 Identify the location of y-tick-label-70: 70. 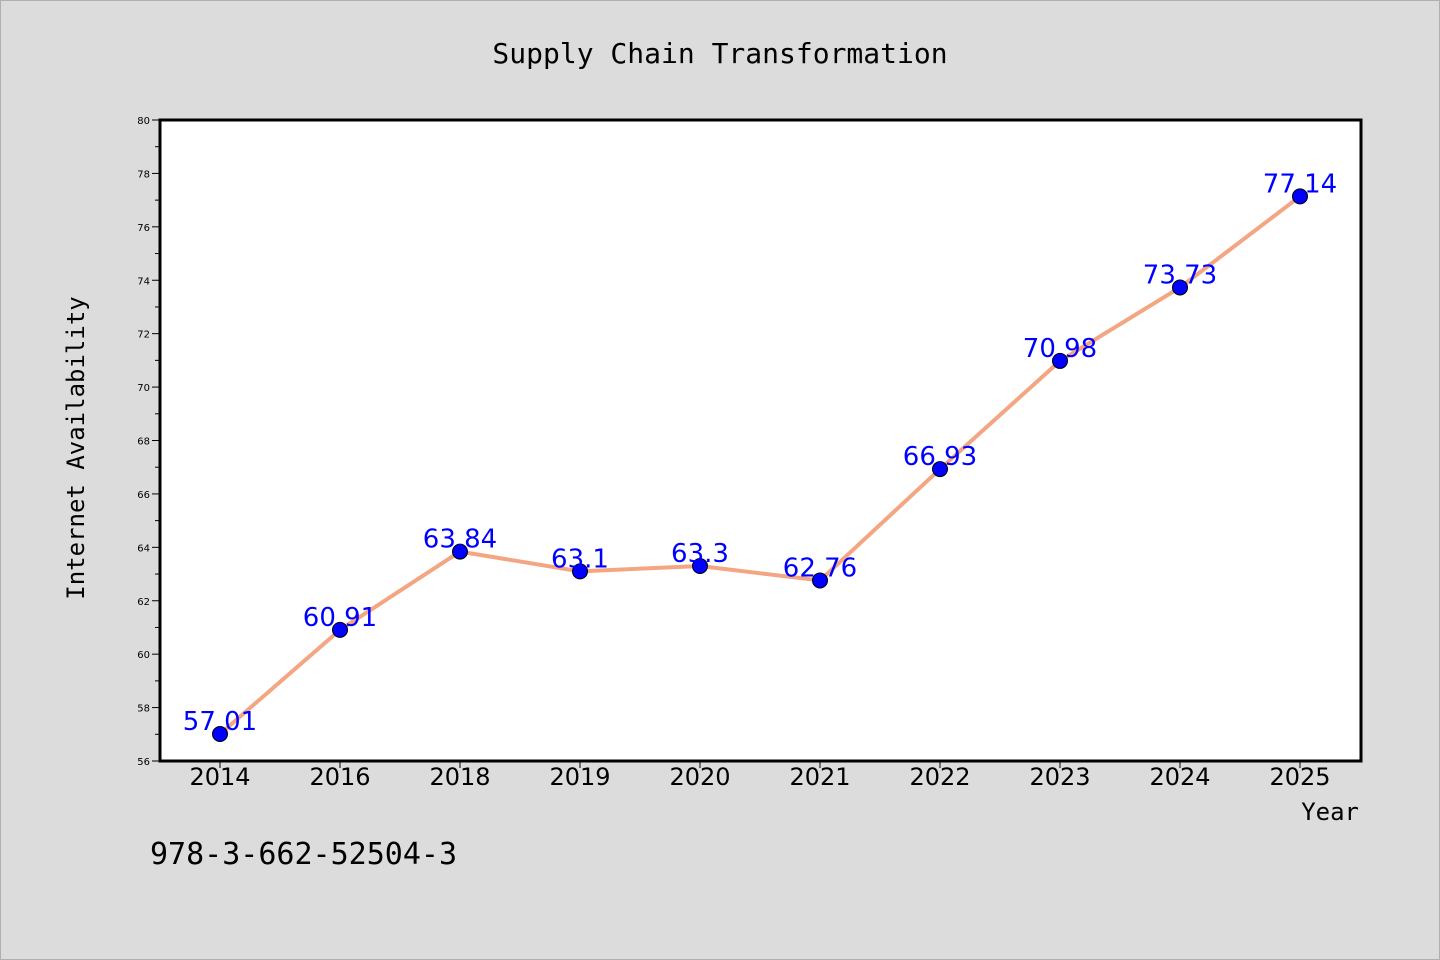
(143, 388).